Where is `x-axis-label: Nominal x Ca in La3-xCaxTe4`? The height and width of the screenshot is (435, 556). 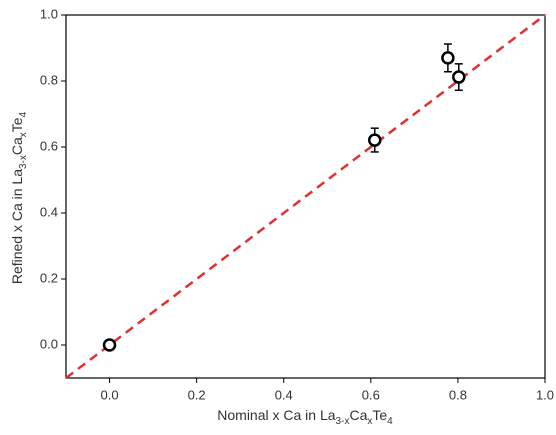
x-axis-label: Nominal x Ca in La3-xCaxTe4 is located at coordinates (305, 417).